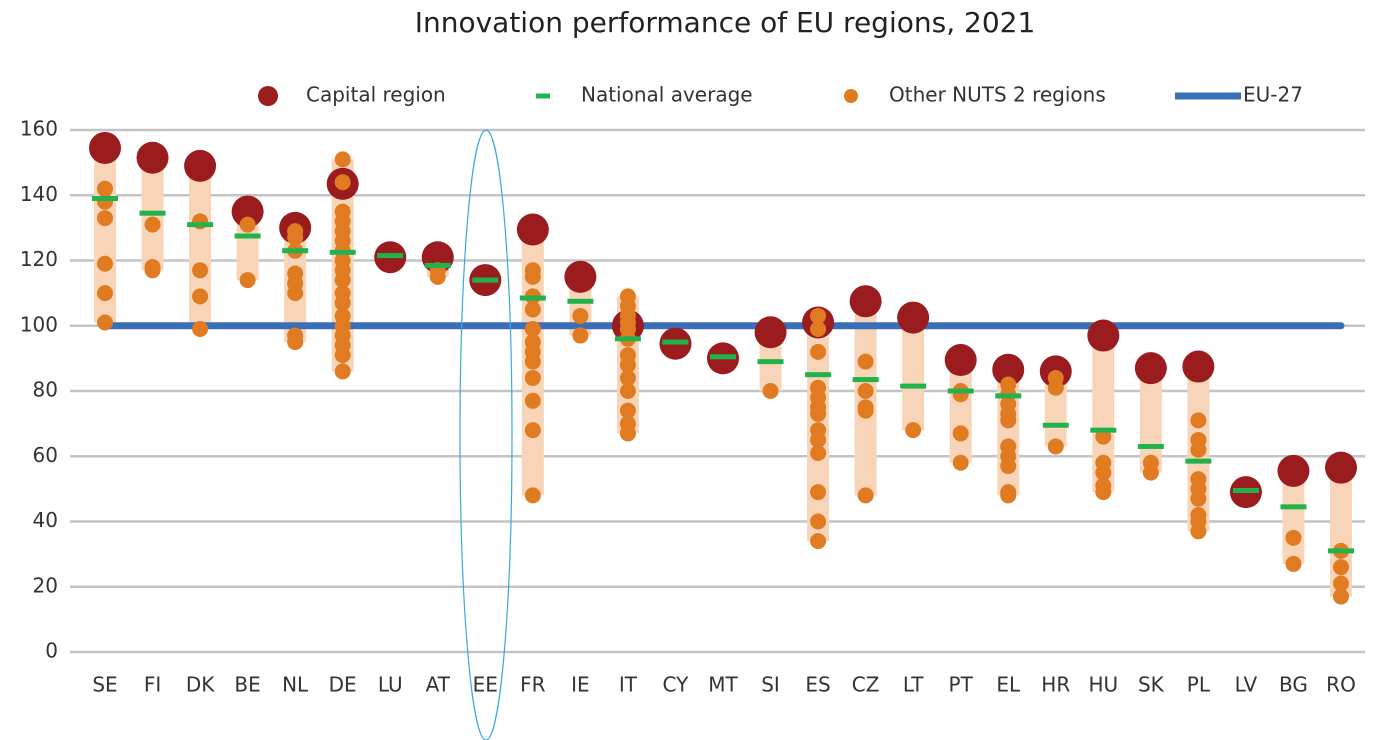  I want to click on x-tick-label: SK, so click(1151, 685).